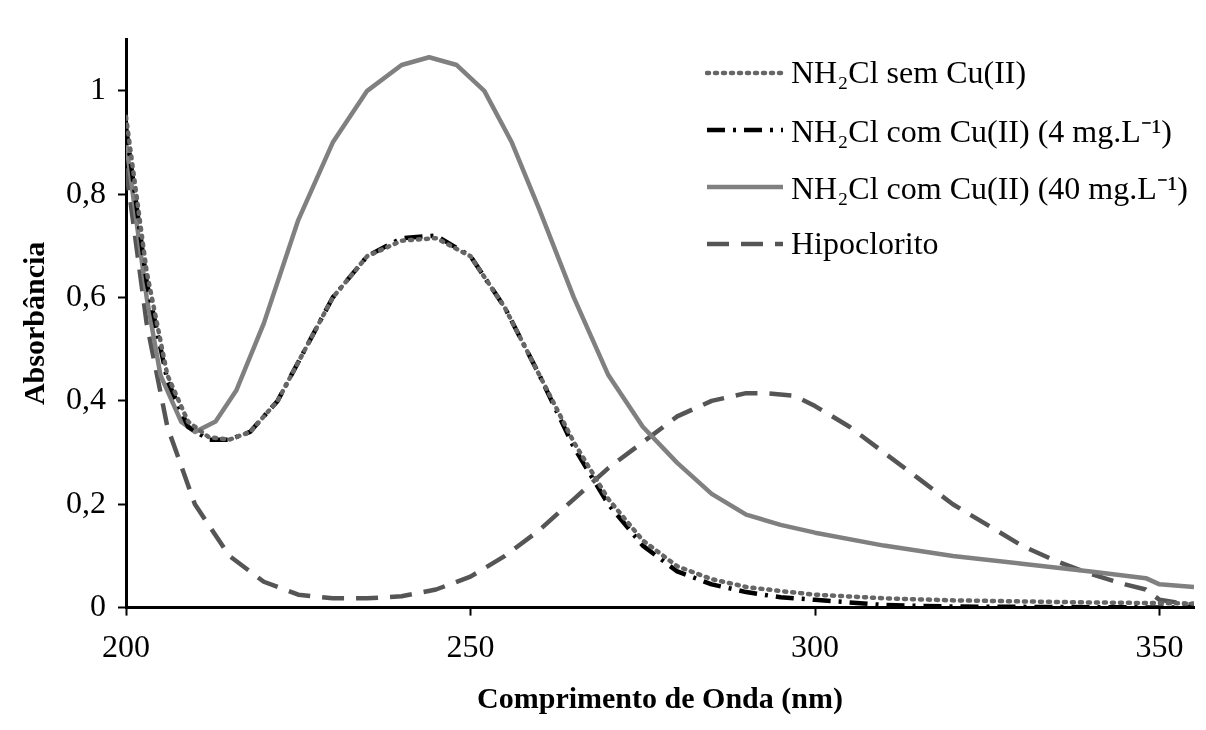 This screenshot has width=1206, height=730. I want to click on x-tick-label: 350, so click(1159, 646).